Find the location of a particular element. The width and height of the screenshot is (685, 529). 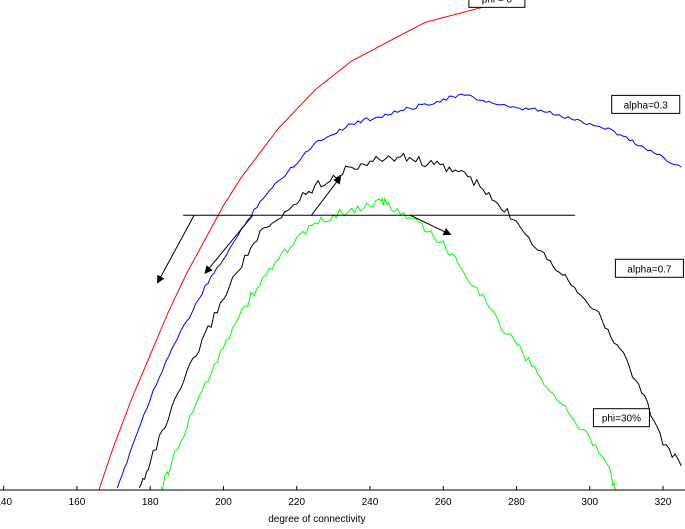

series-annotation: phi=30% is located at coordinates (621, 418).